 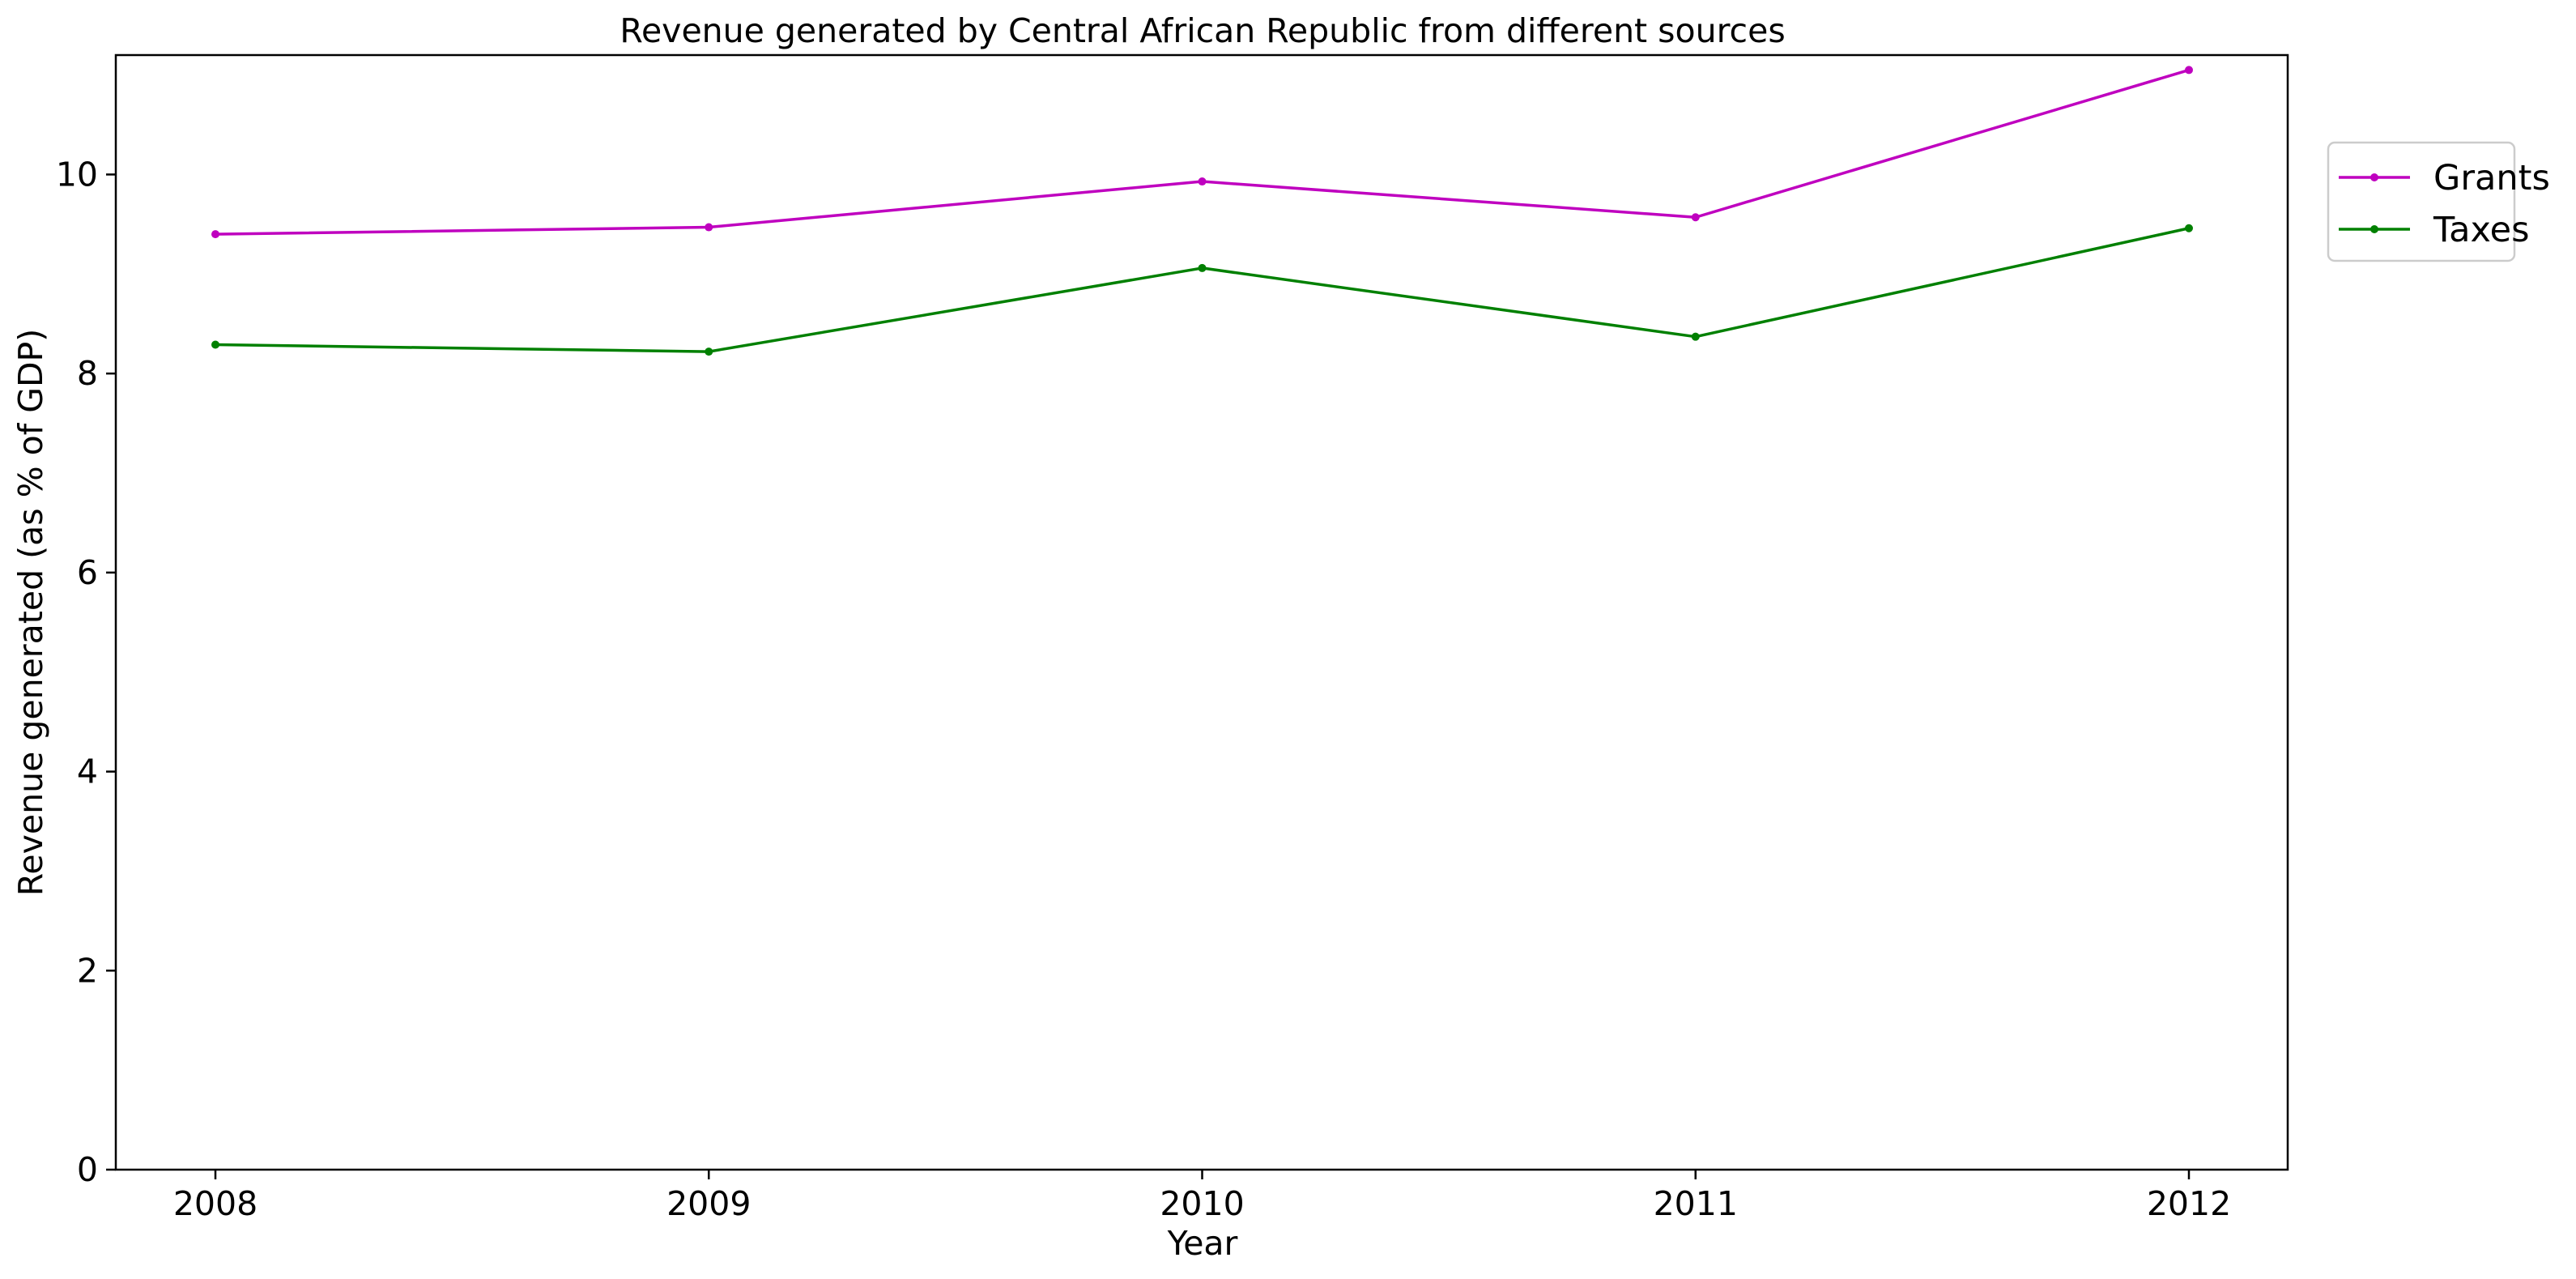 What do you see at coordinates (1202, 1203) in the screenshot?
I see `x-tick-label: 2010` at bounding box center [1202, 1203].